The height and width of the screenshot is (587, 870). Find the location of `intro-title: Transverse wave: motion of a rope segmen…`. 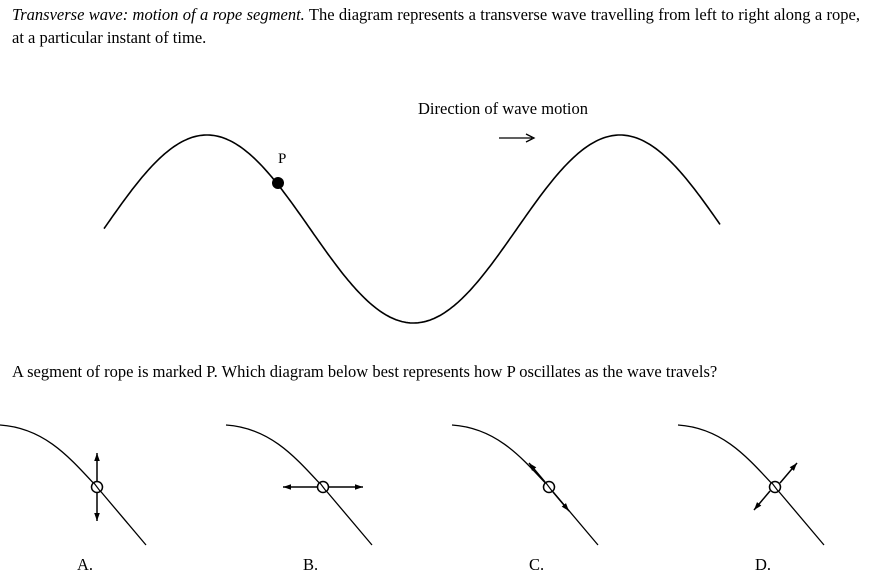

intro-title: Transverse wave: motion of a rope segmen… is located at coordinates (158, 14).